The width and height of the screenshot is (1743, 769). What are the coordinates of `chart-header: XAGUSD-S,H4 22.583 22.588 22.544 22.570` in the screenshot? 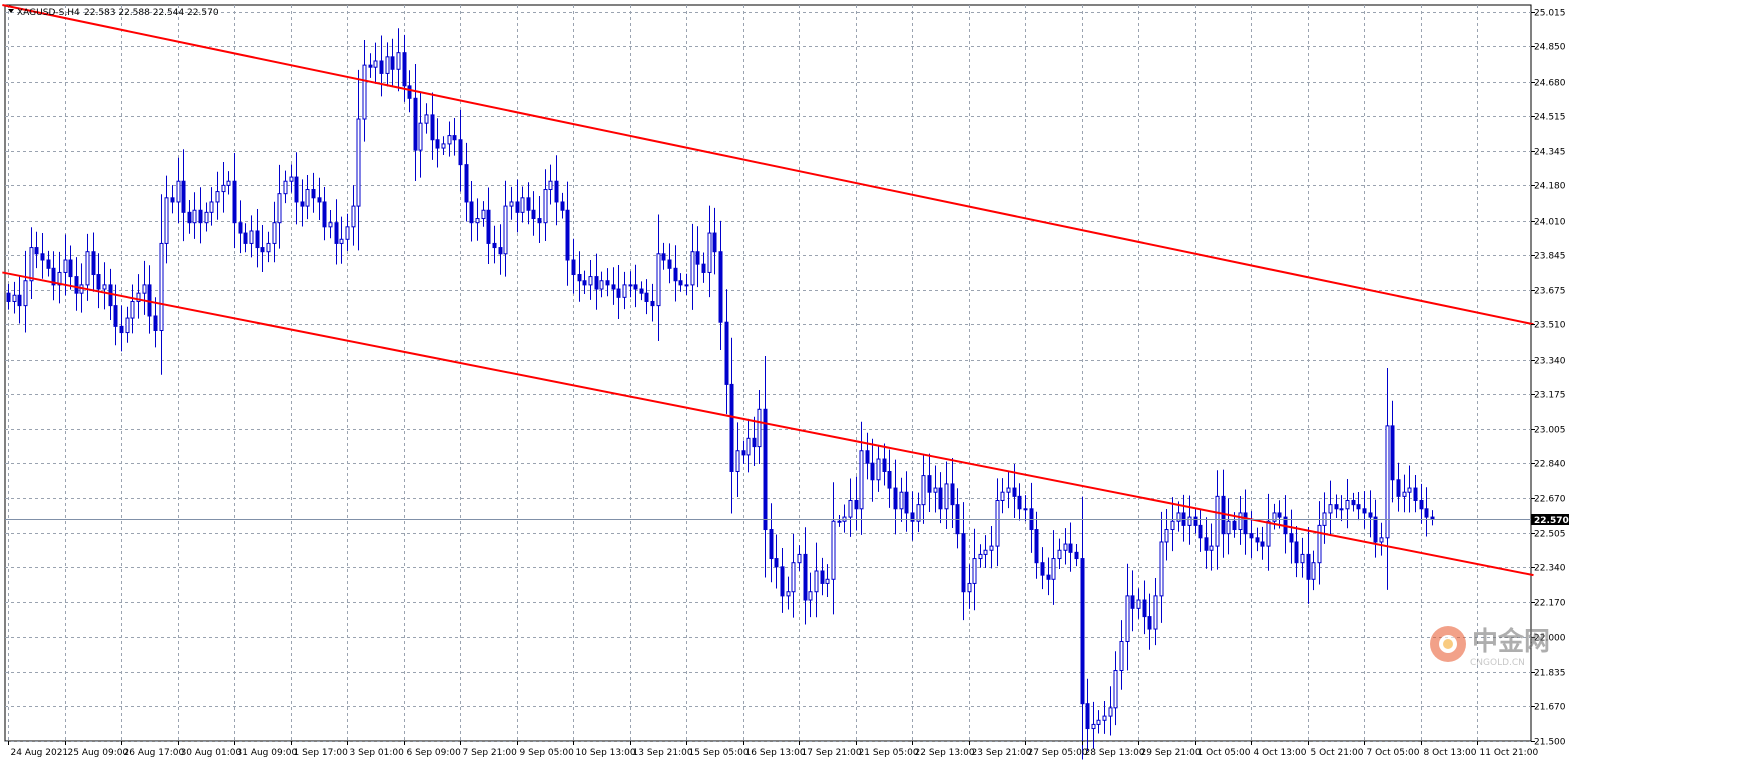 It's located at (113, 13).